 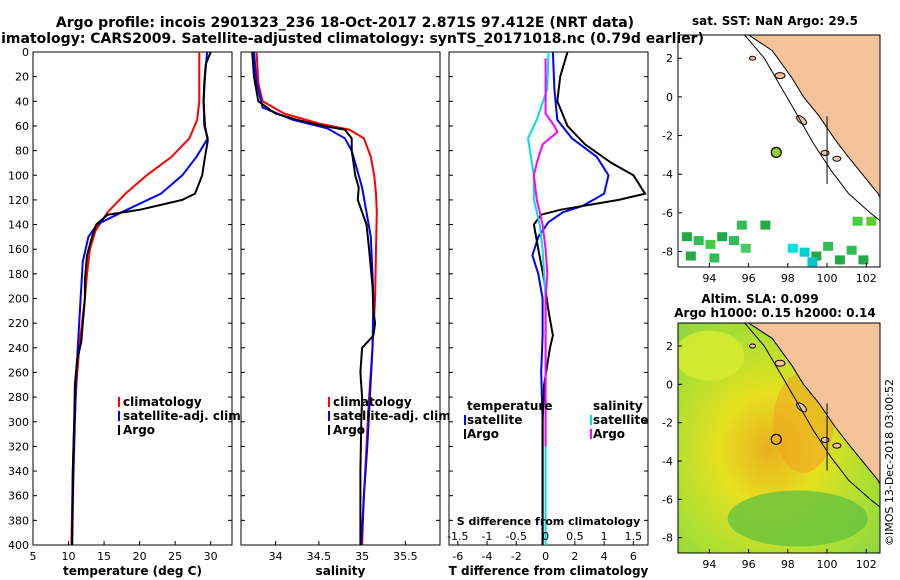 I want to click on y-tick-label: 60, so click(x=22, y=126).